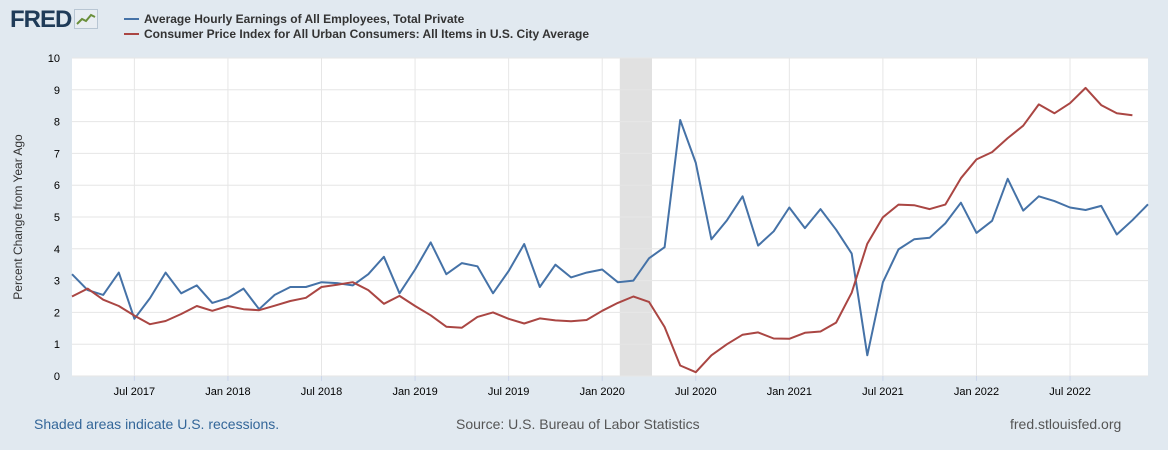 The image size is (1168, 450). I want to click on y-tick-label: 2, so click(57, 313).